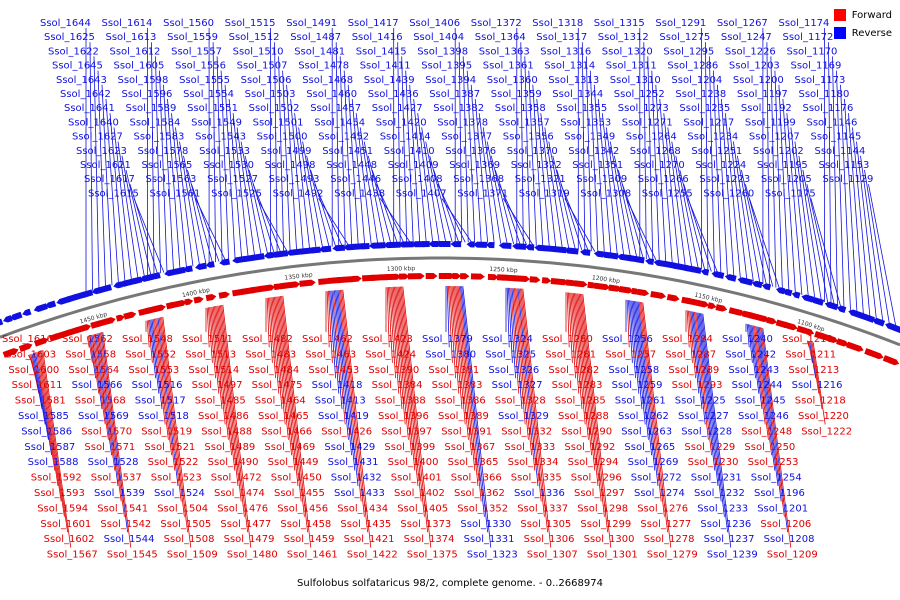  Describe the element at coordinates (353, 462) in the screenshot. I see `gene-label: Ssol_1431` at that location.